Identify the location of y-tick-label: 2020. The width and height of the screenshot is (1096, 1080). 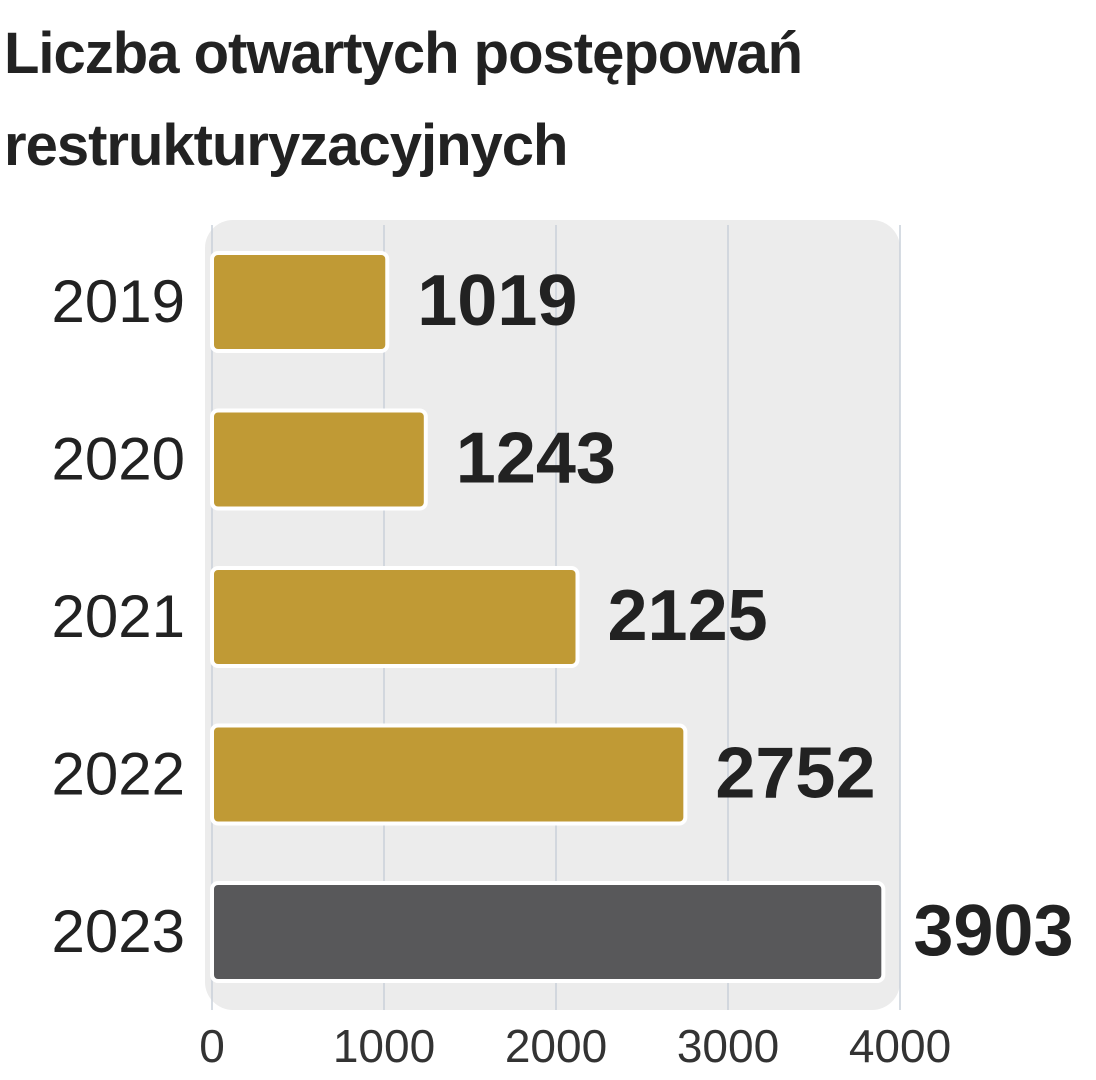
(118, 458).